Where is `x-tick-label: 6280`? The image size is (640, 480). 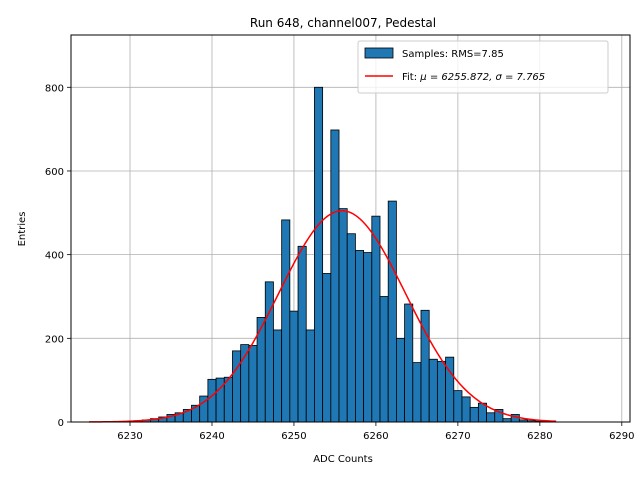 x-tick-label: 6280 is located at coordinates (539, 436).